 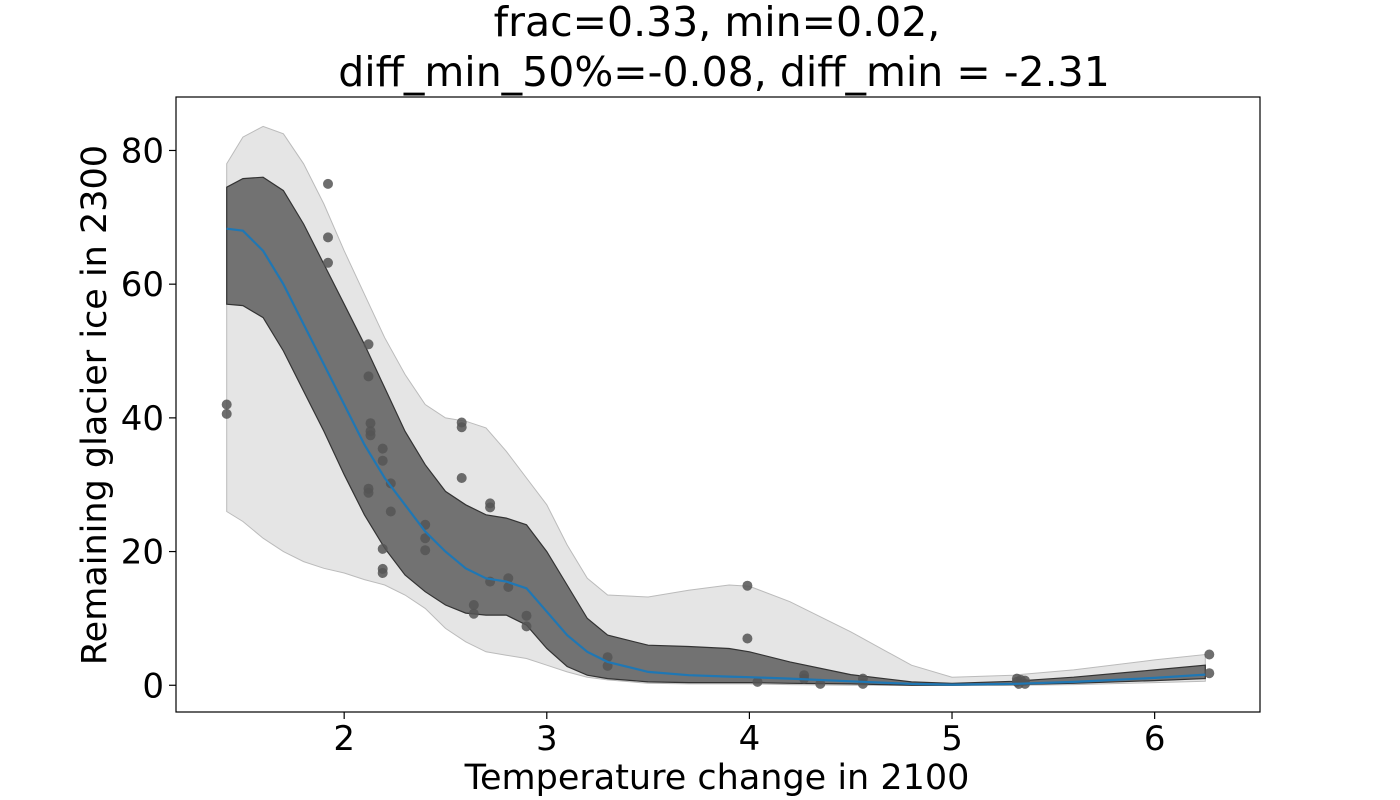 I want to click on y-axis-ticks: 0 20 40 60 80, so click(x=148, y=418).